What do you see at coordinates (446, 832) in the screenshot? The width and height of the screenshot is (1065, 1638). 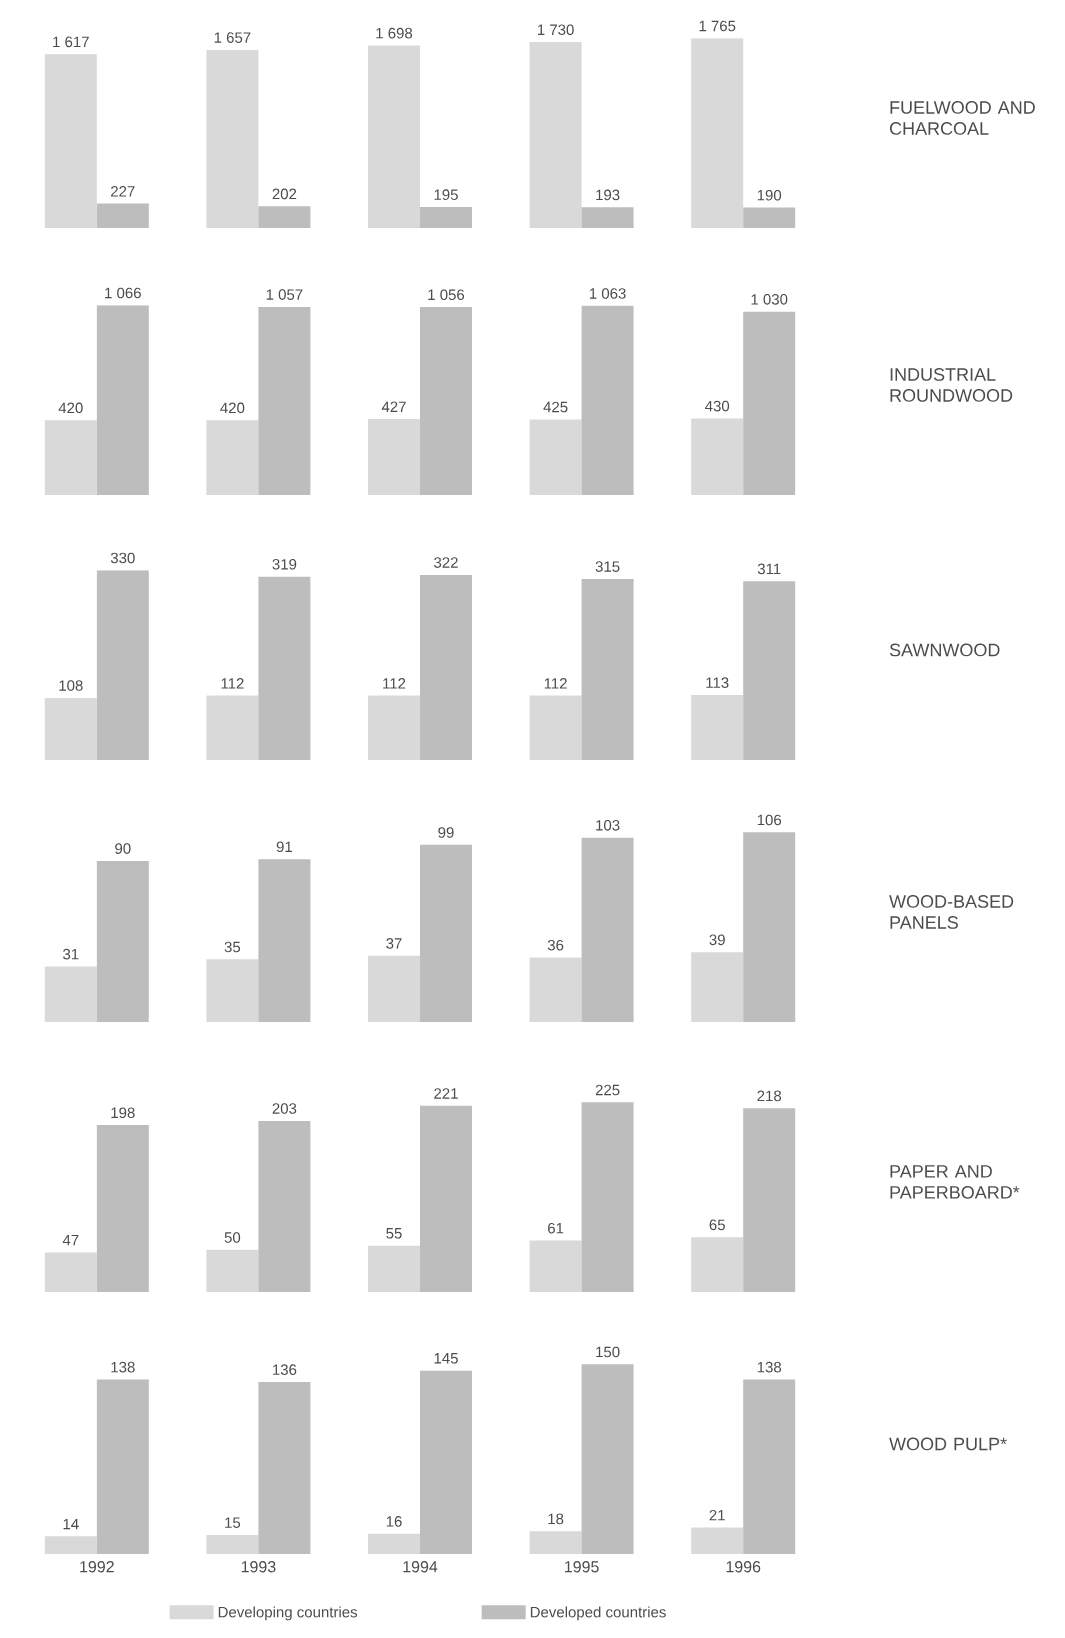 I see `data-label: 99` at bounding box center [446, 832].